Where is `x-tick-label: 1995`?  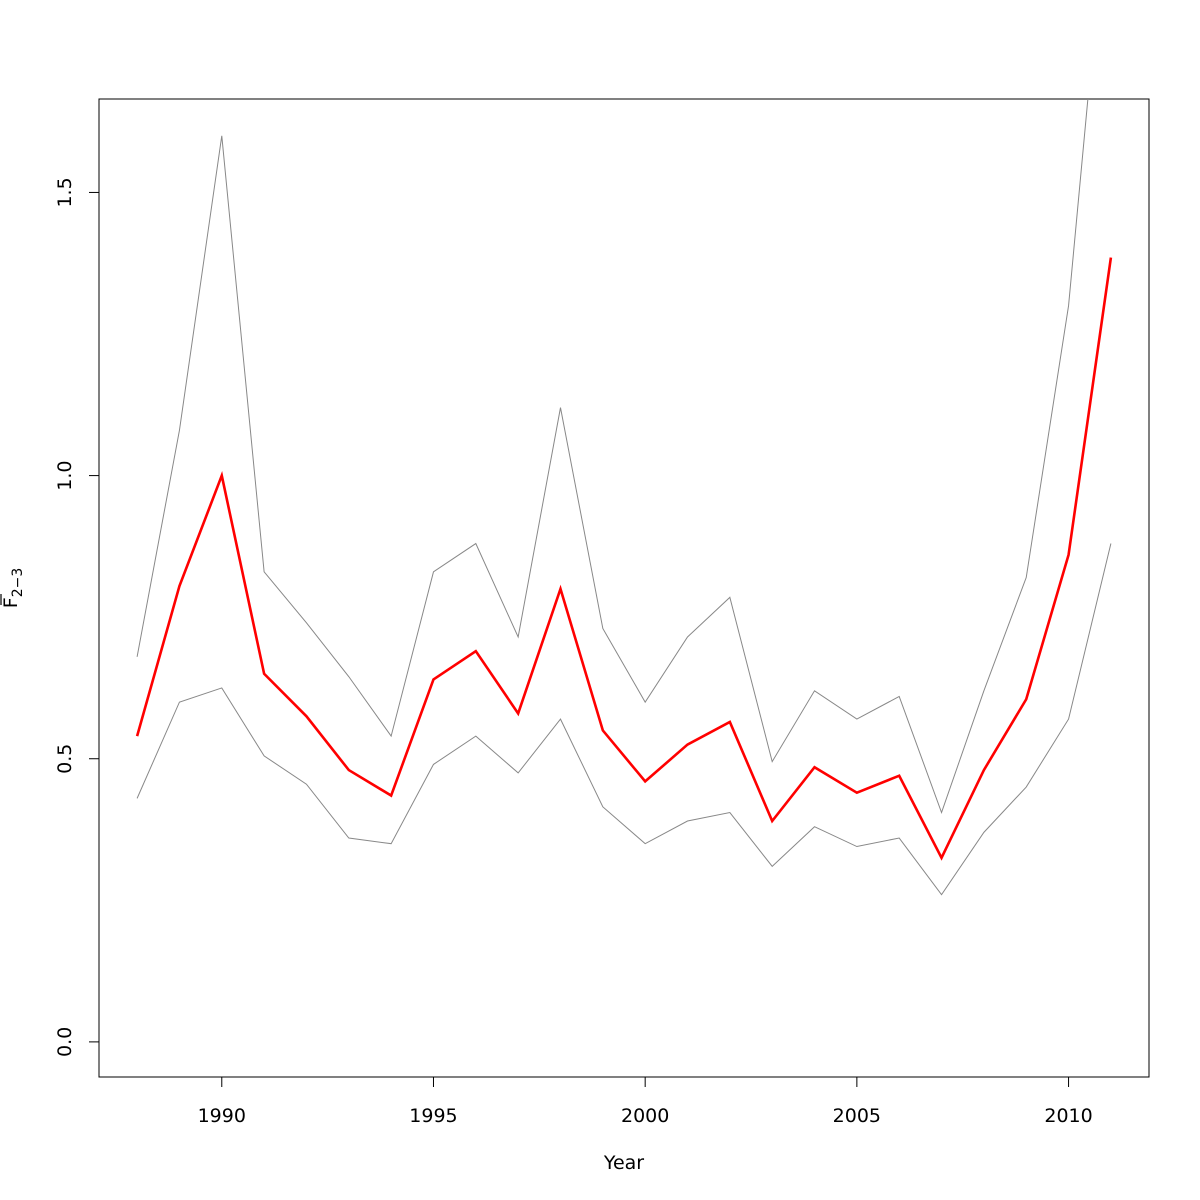 x-tick-label: 1995 is located at coordinates (433, 1116).